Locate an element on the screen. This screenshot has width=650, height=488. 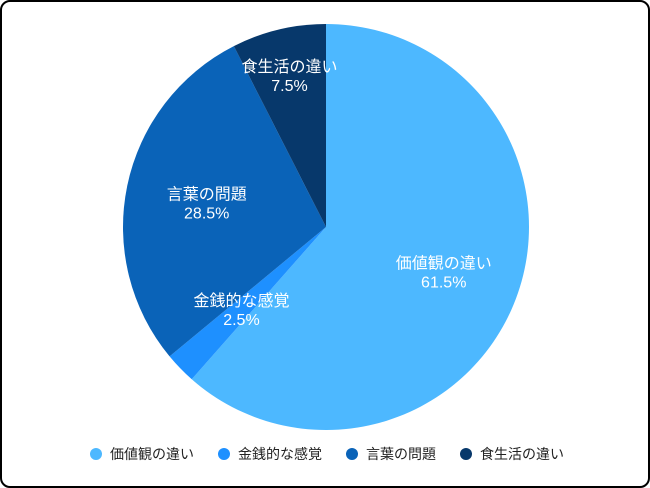
legend-label: 金銭的な感覚 is located at coordinates (280, 455).